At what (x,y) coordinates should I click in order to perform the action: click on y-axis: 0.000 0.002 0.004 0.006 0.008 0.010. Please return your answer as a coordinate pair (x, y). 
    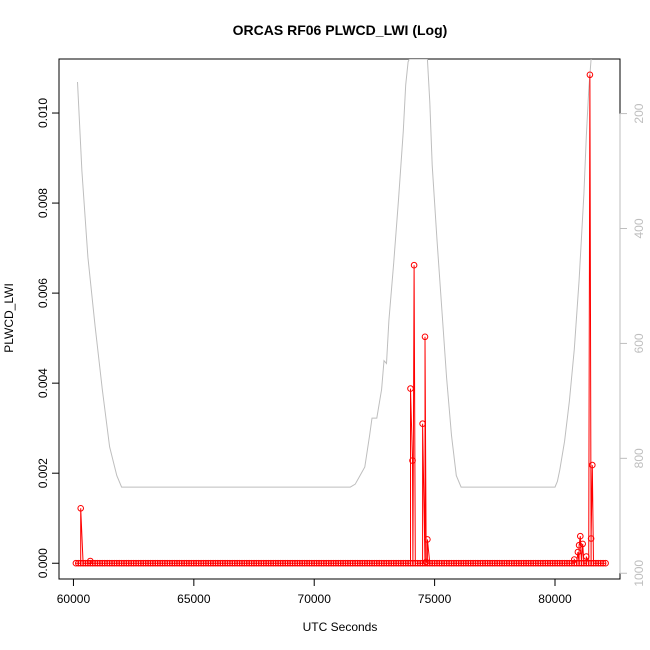
    Looking at the image, I should click on (48, 338).